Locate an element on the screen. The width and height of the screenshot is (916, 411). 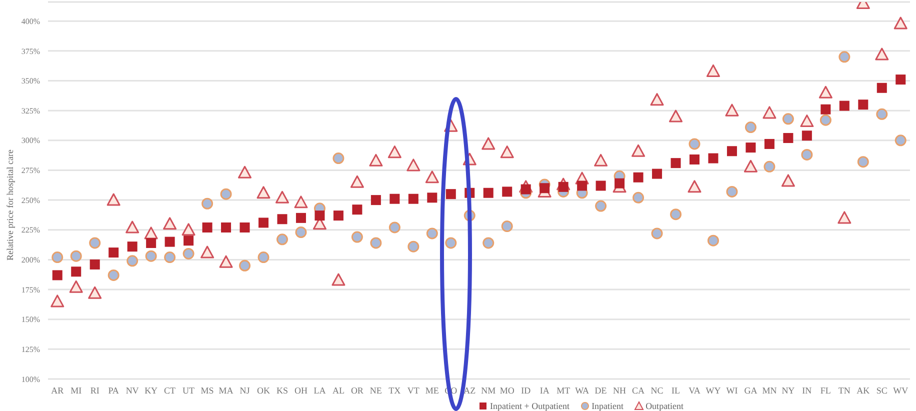
x-tick-label: WY is located at coordinates (714, 390).